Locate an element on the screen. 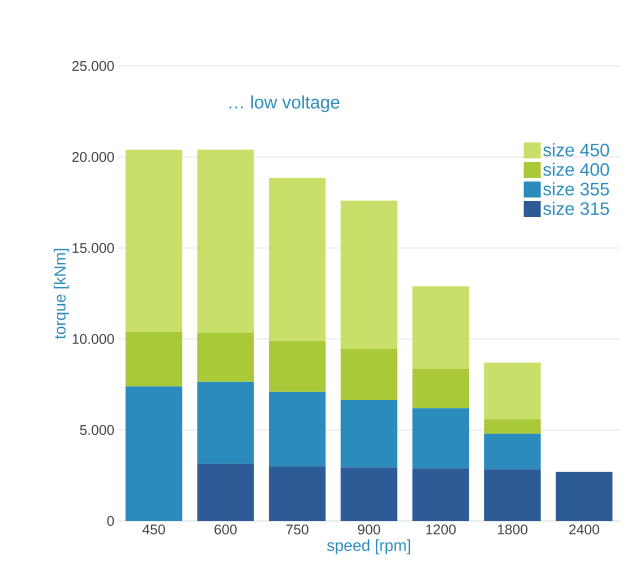 Image resolution: width=633 pixels, height=587 pixels. y-tick-label: 15.000 is located at coordinates (93, 248).